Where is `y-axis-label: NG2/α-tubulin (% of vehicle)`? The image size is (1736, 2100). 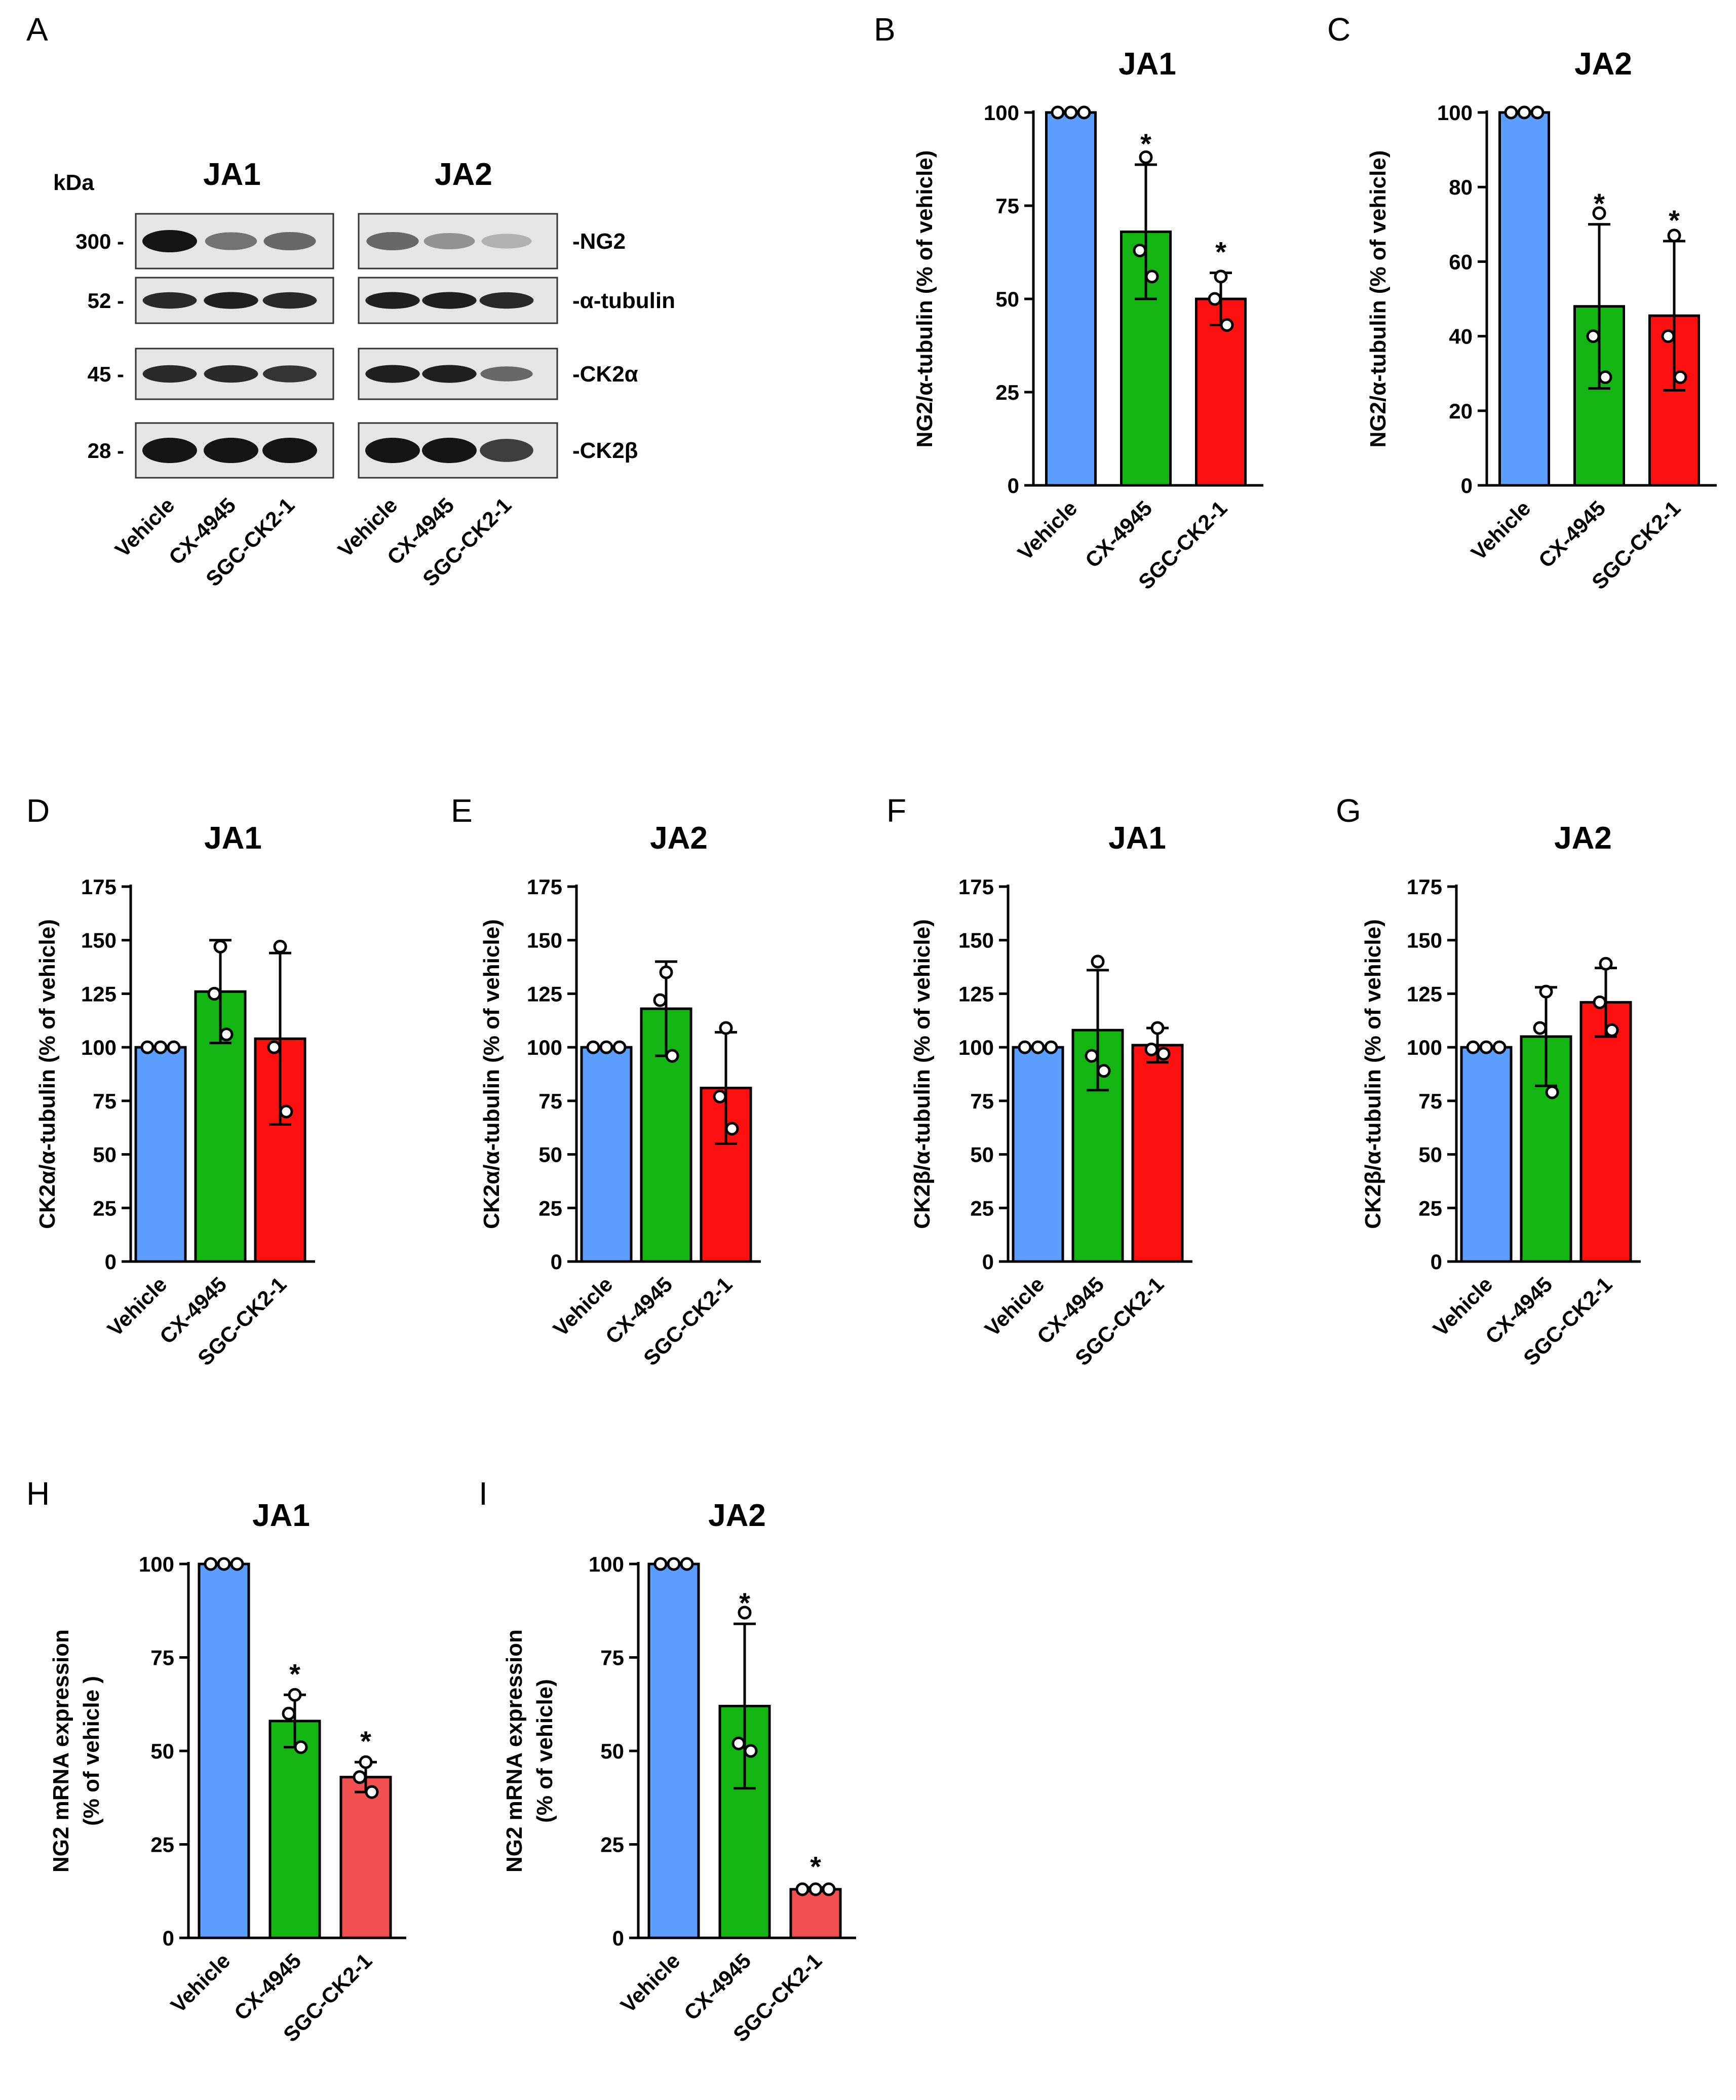 y-axis-label: NG2/α-tubulin (% of vehicle) is located at coordinates (1378, 299).